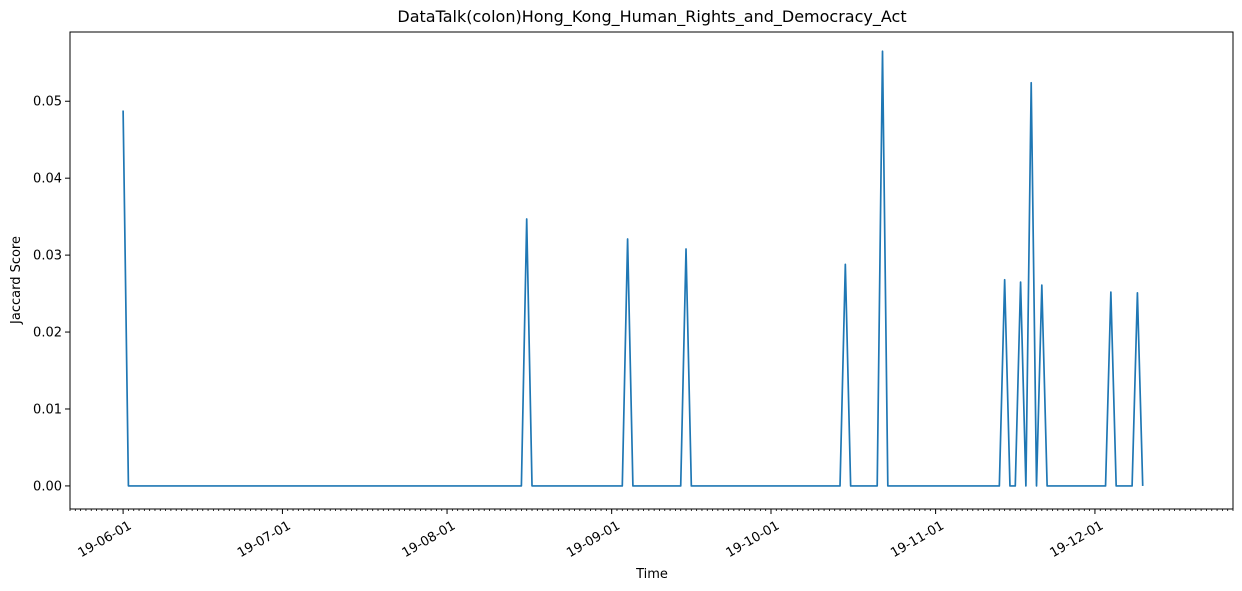 The width and height of the screenshot is (1242, 591). Describe the element at coordinates (47, 102) in the screenshot. I see `y-tick-label: 0.05` at that location.